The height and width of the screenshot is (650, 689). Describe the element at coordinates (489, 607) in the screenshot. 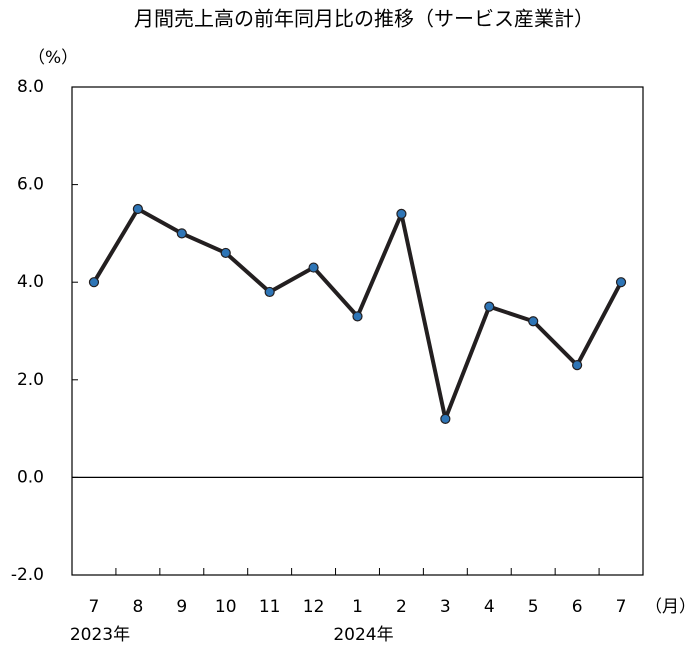

I see `x-tick-label: 4` at that location.